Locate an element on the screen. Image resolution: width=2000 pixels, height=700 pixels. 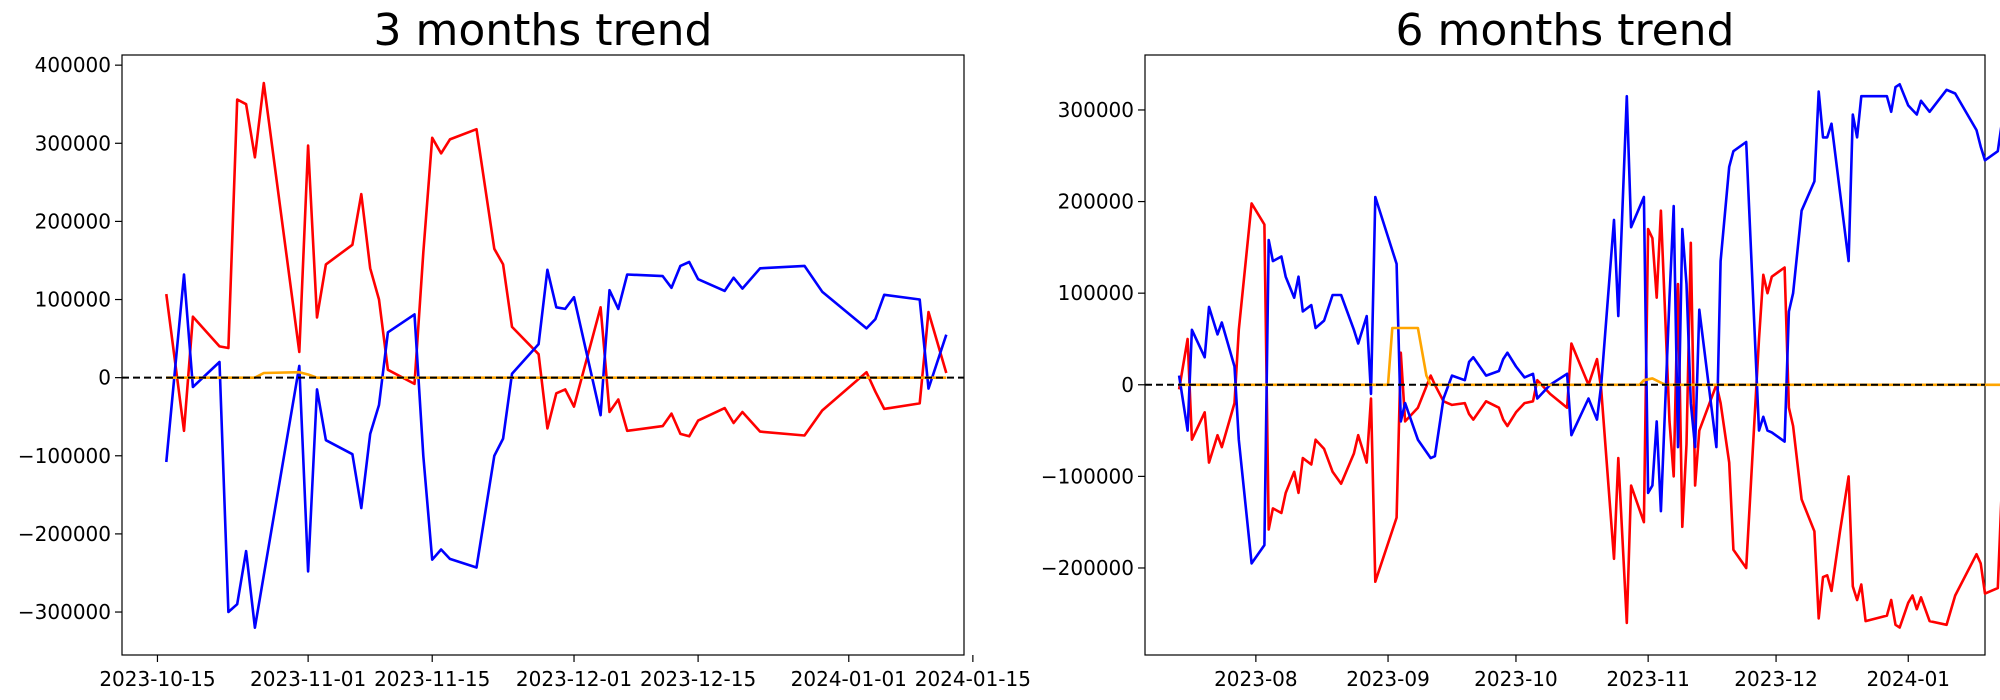
x-tick-label: 2023-09 is located at coordinates (1388, 679).